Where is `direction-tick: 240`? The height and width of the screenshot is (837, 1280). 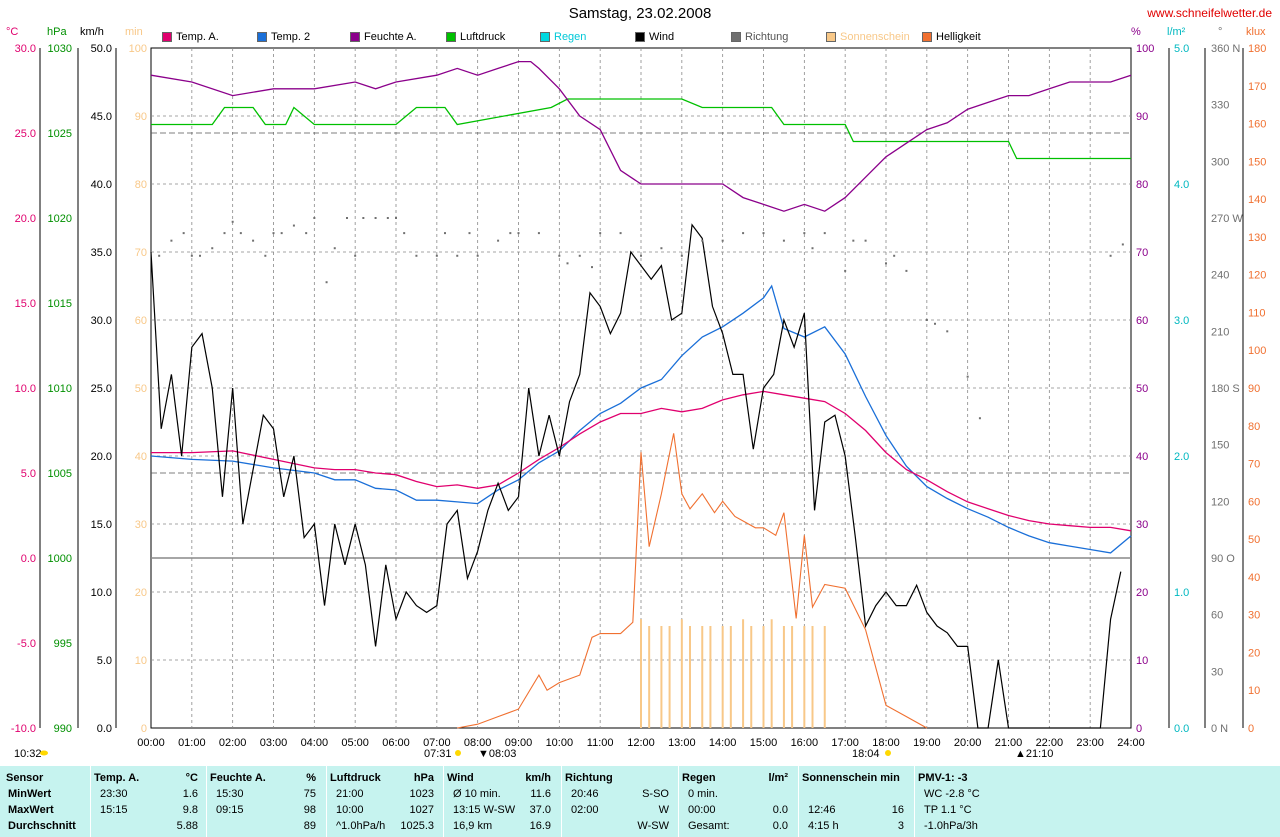
direction-tick: 240 is located at coordinates (1220, 276).